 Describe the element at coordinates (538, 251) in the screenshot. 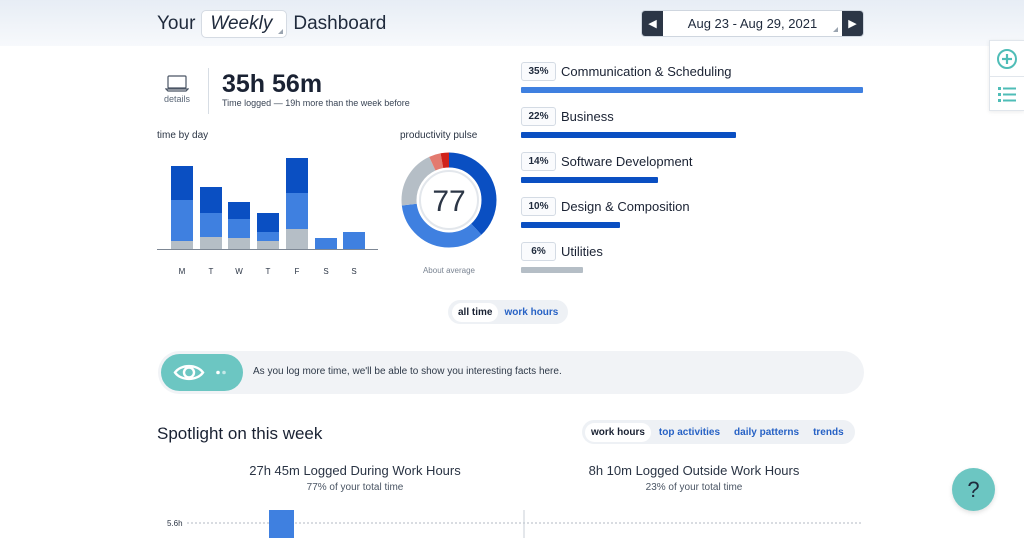

I see `category-percent: 6%` at that location.